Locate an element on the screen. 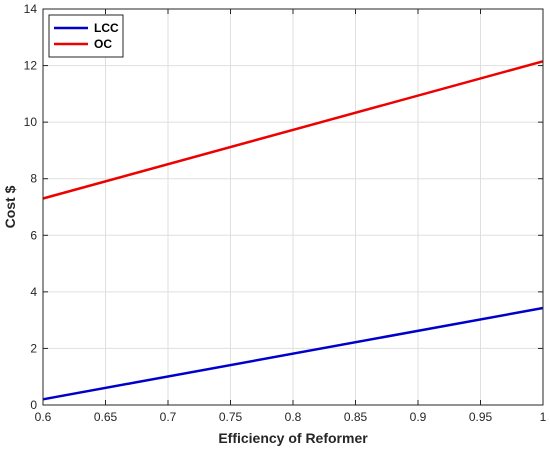 The height and width of the screenshot is (449, 550). x-tick-label: 0.7 is located at coordinates (168, 417).